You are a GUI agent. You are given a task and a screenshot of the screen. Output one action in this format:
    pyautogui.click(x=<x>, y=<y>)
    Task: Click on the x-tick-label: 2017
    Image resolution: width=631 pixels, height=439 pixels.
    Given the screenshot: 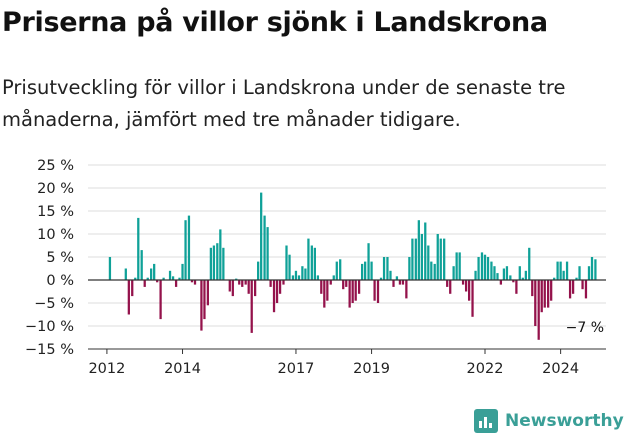 What is the action you would take?
    pyautogui.click(x=296, y=369)
    